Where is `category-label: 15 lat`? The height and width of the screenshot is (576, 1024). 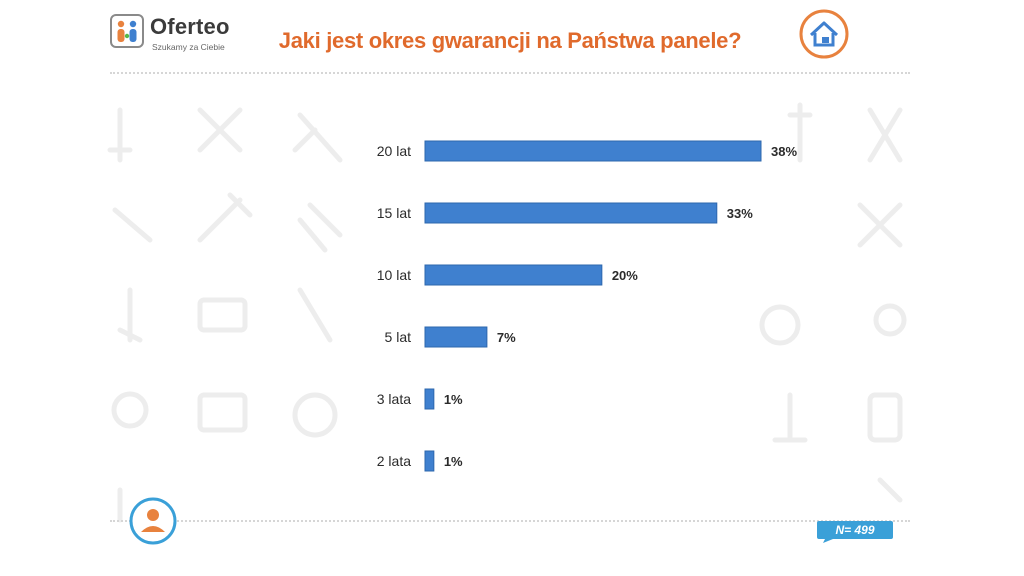
category-label: 15 lat is located at coordinates (394, 213).